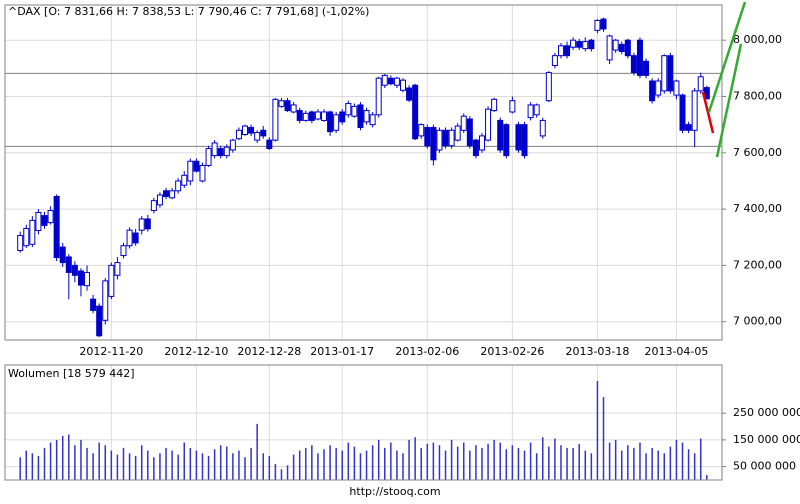 Image resolution: width=800 pixels, height=504 pixels. I want to click on y-tick-label: 7 400,00, so click(757, 208).